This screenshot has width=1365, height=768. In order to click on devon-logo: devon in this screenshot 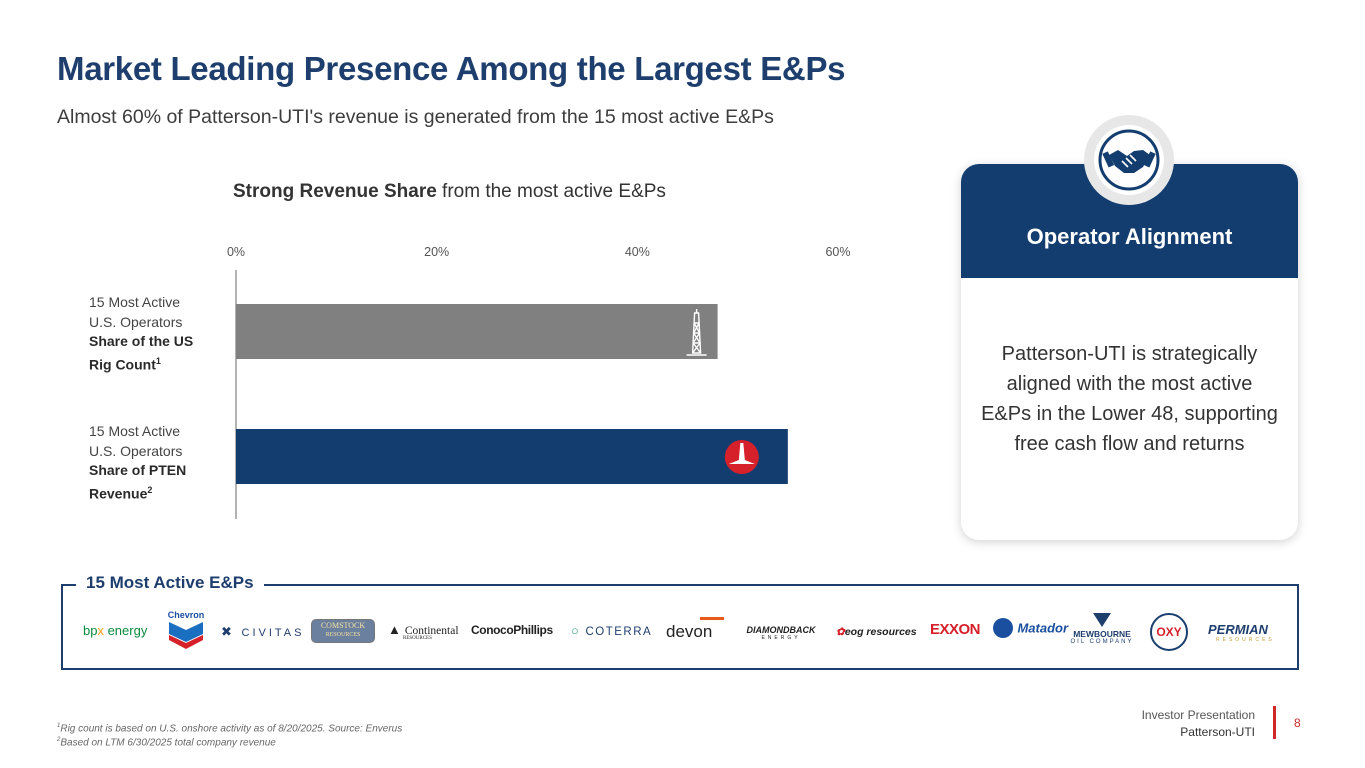, I will do `click(695, 629)`.